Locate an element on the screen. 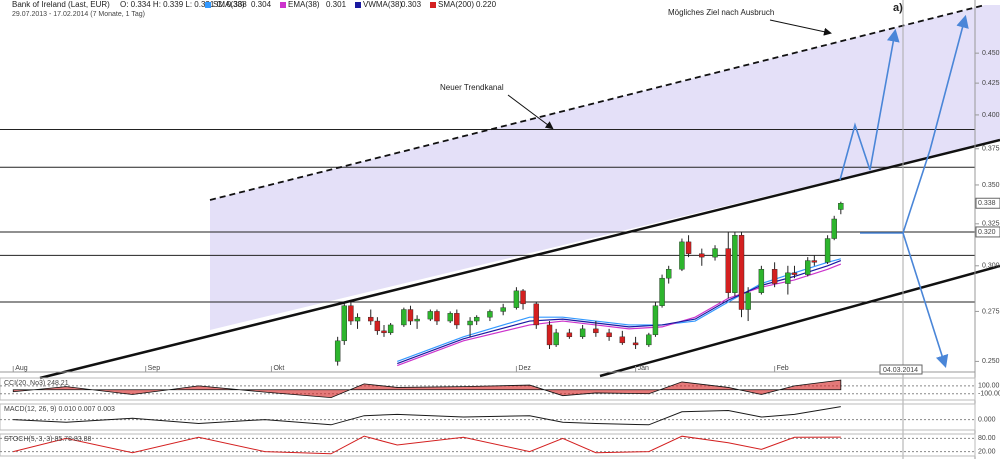  panel-tick-label: -100.00 is located at coordinates (989, 394).